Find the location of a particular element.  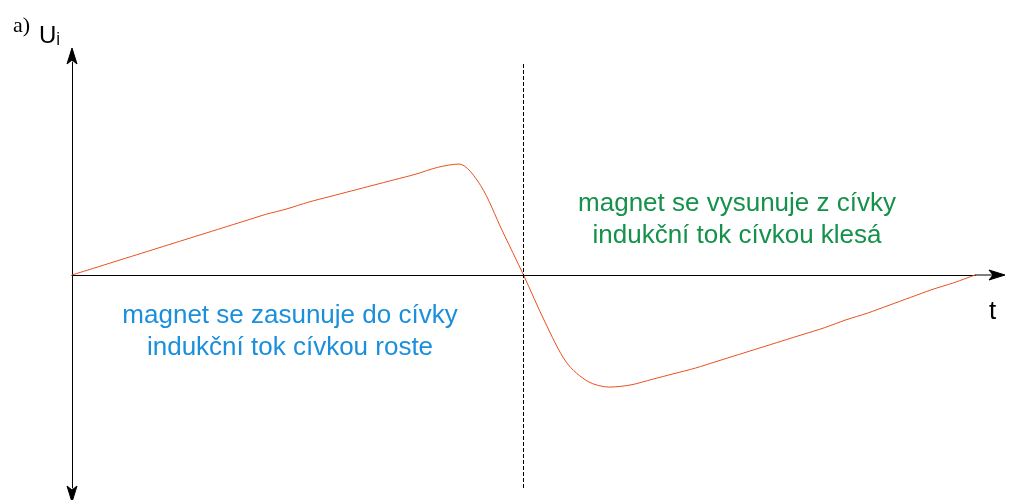

annotation: magnet se zasunuje do cívky indukční tok cívkou roste is located at coordinates (290, 330).